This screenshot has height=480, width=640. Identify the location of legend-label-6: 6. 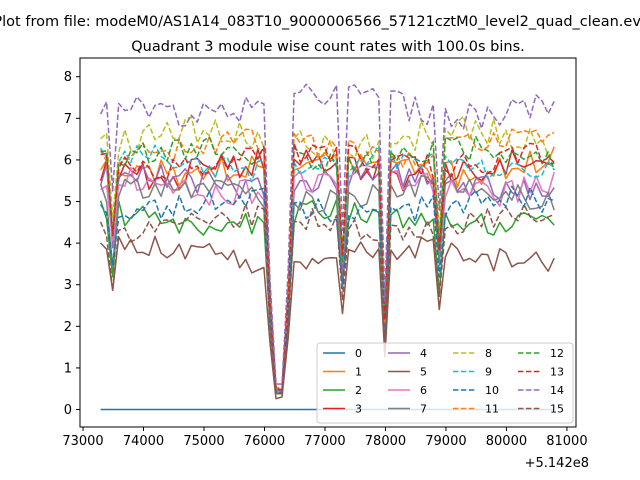
(423, 390).